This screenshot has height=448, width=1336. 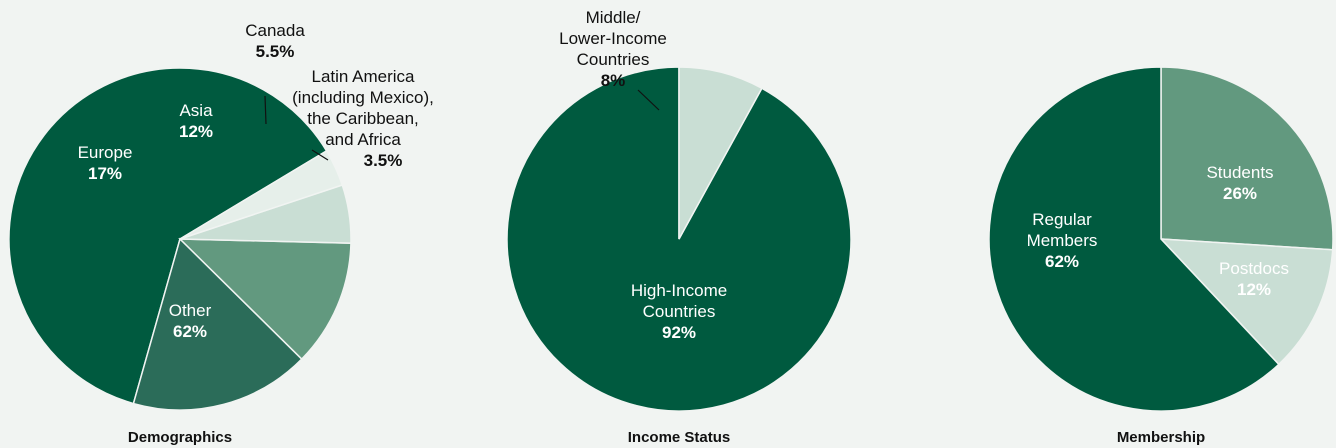 I want to click on pie-slice-students, so click(x=1247, y=158).